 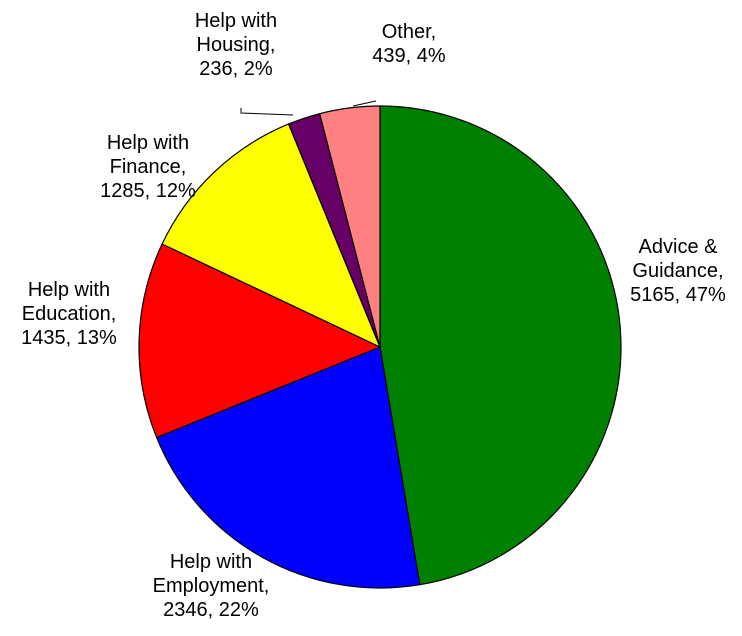 I want to click on slice-label-help-with-housing: Help with Housing, 236, 2%, so click(x=236, y=45).